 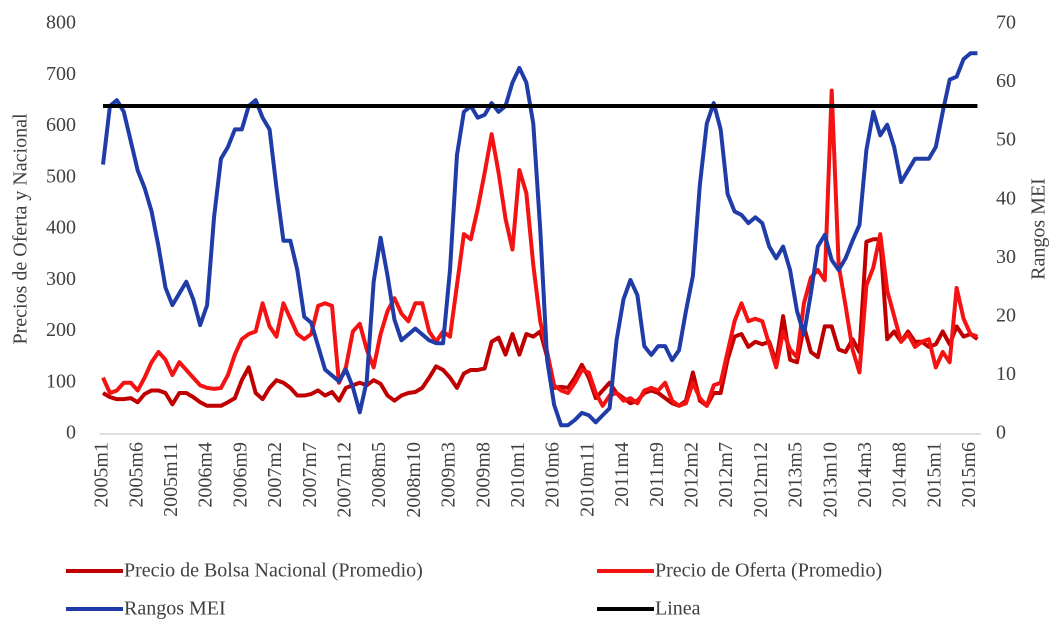 What do you see at coordinates (61, 228) in the screenshot?
I see `y-tick-label: 400` at bounding box center [61, 228].